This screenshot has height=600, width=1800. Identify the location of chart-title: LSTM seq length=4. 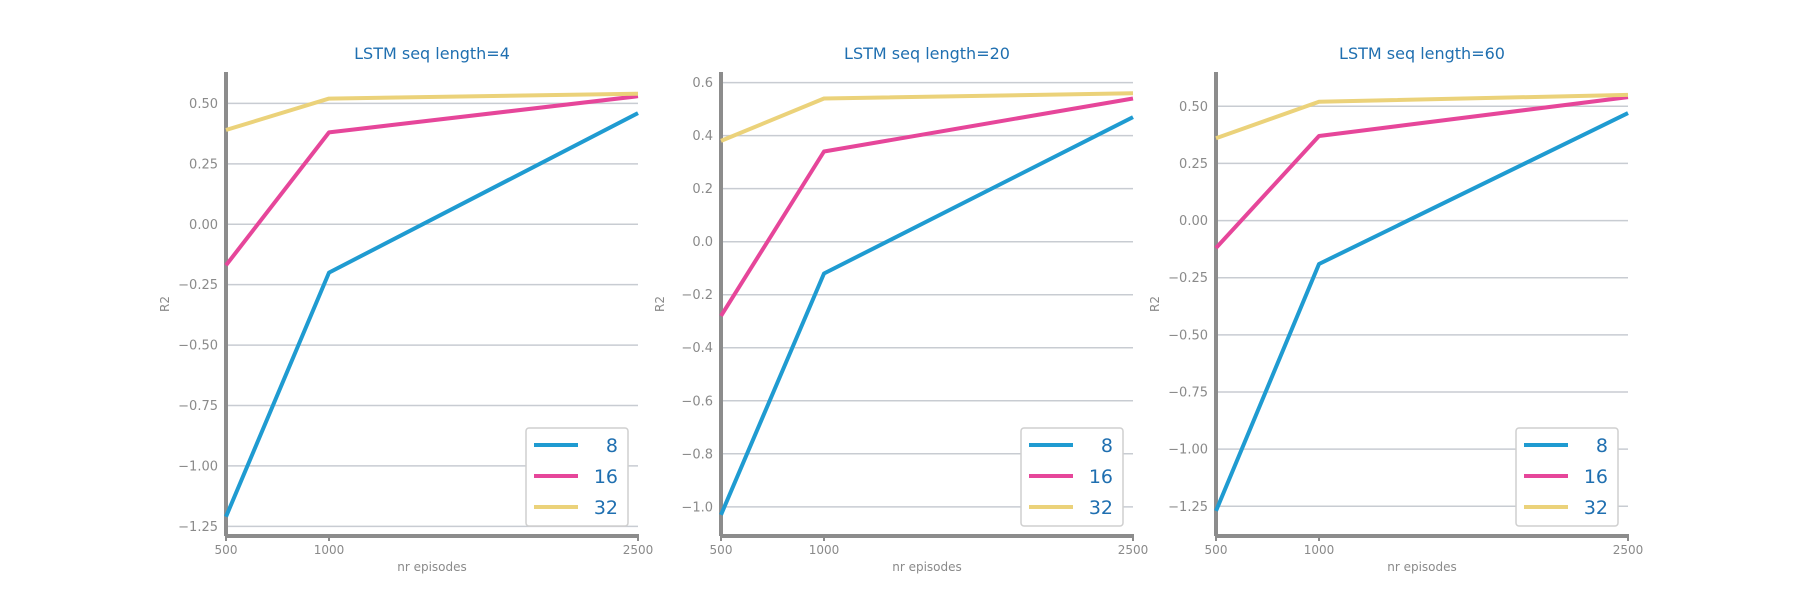
(432, 53).